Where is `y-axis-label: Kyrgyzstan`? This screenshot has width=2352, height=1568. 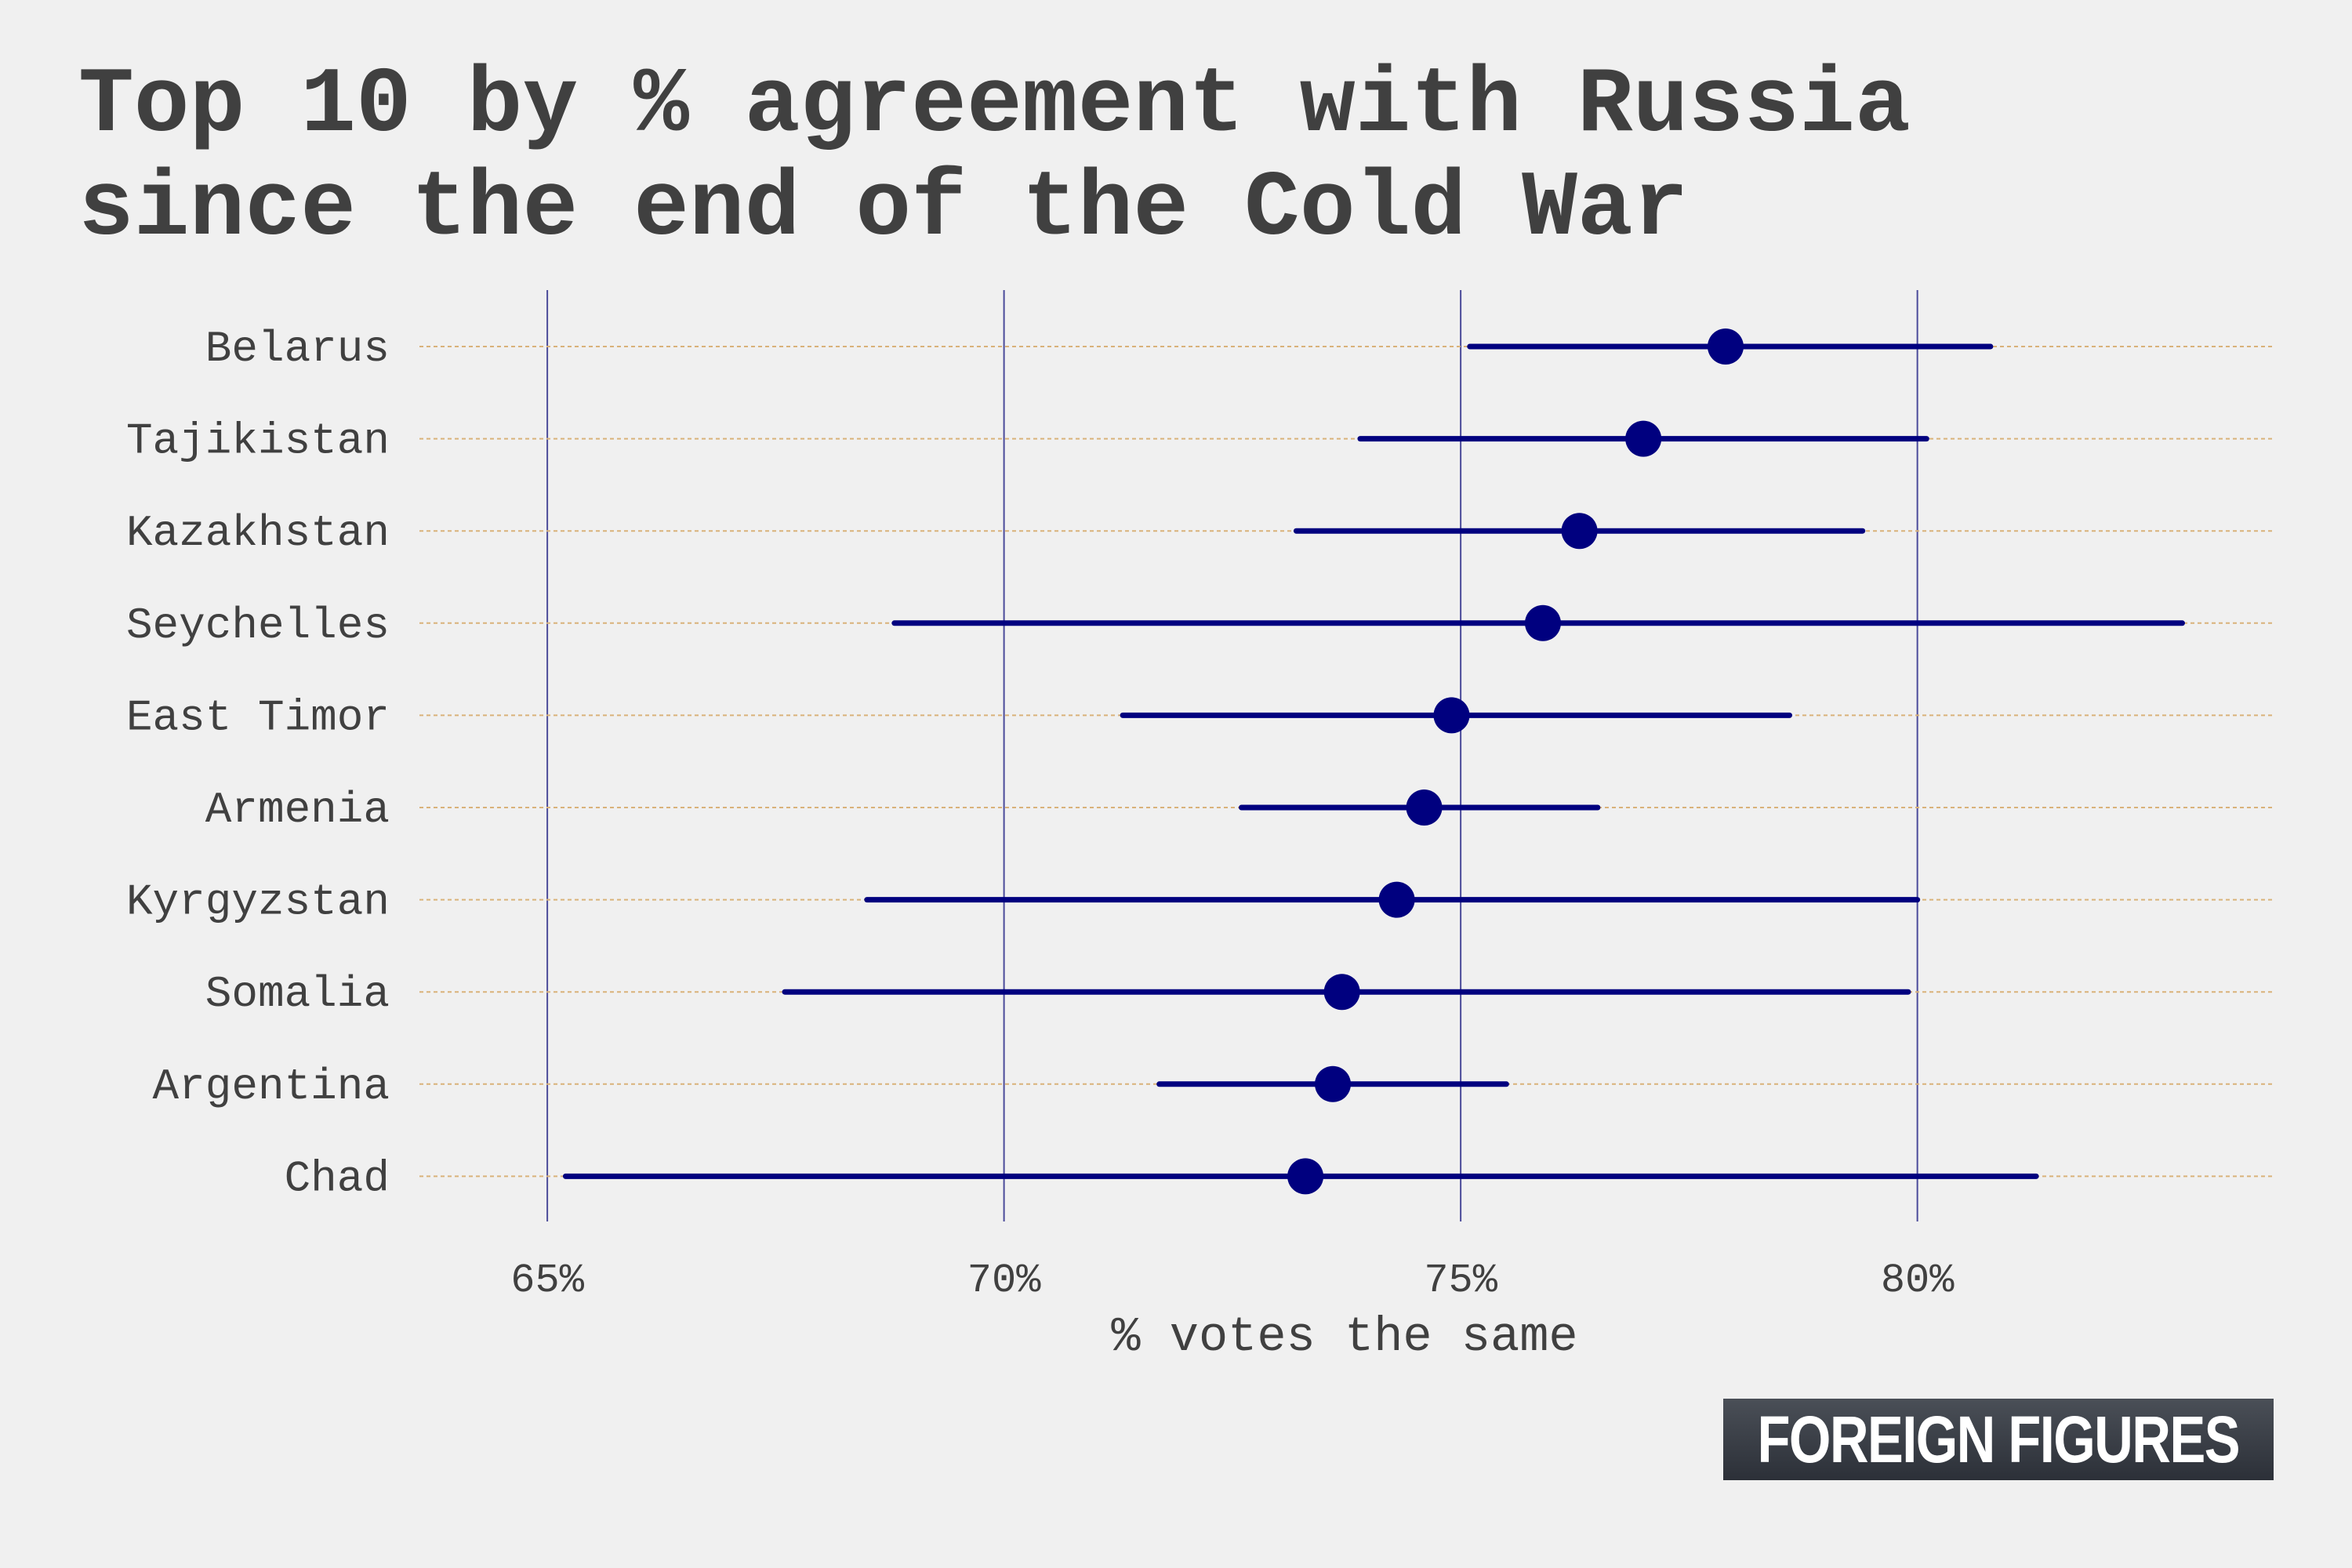 y-axis-label: Kyrgyzstan is located at coordinates (258, 902).